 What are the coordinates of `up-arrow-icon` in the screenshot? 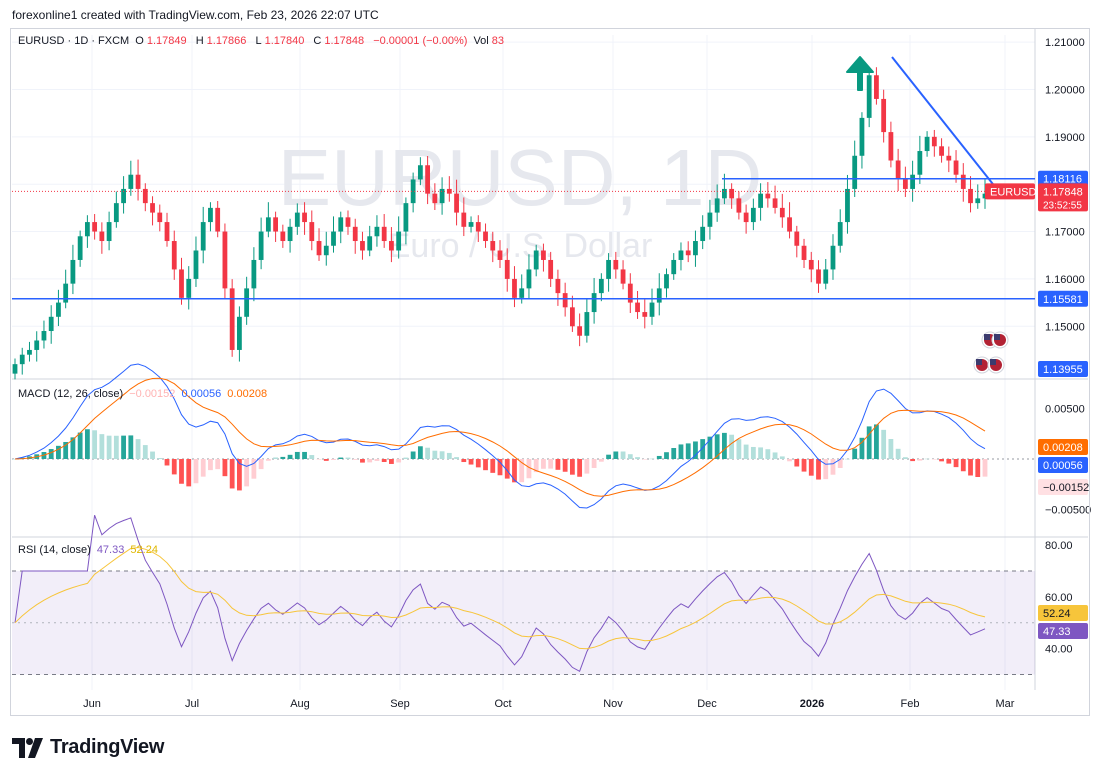 It's located at (860, 73).